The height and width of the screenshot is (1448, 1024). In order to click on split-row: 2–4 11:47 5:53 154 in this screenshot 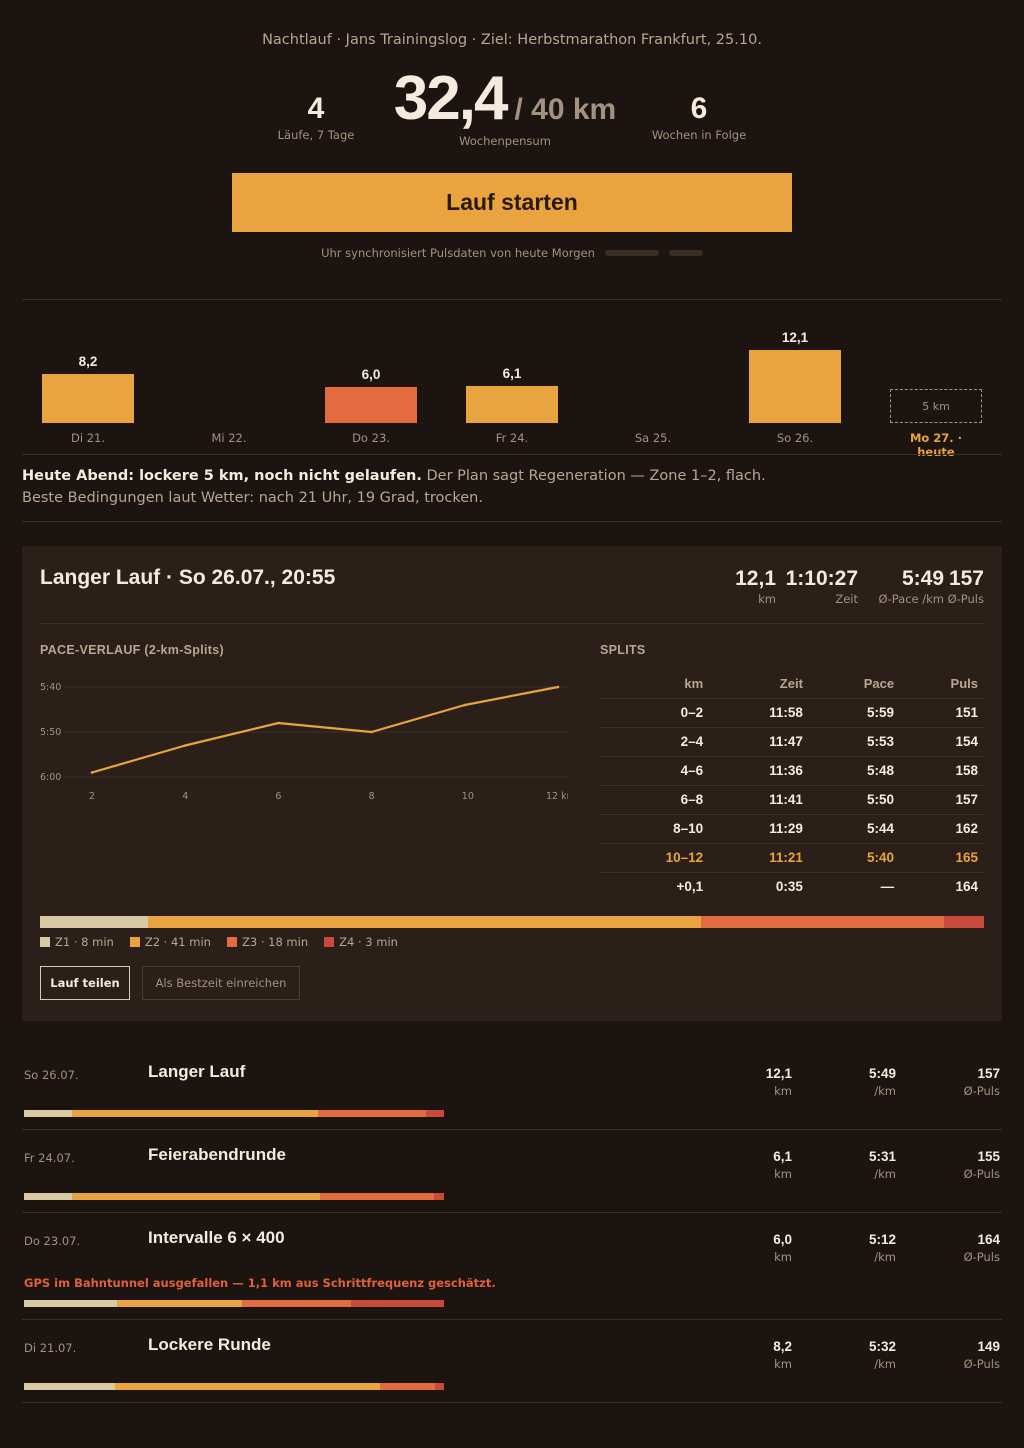, I will do `click(792, 742)`.